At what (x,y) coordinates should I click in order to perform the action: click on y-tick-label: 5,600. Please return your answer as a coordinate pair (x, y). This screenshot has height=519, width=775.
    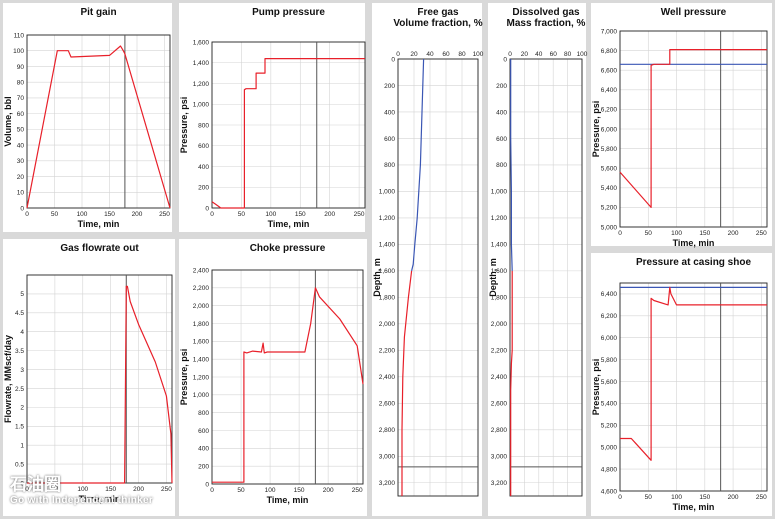
    Looking at the image, I should click on (609, 382).